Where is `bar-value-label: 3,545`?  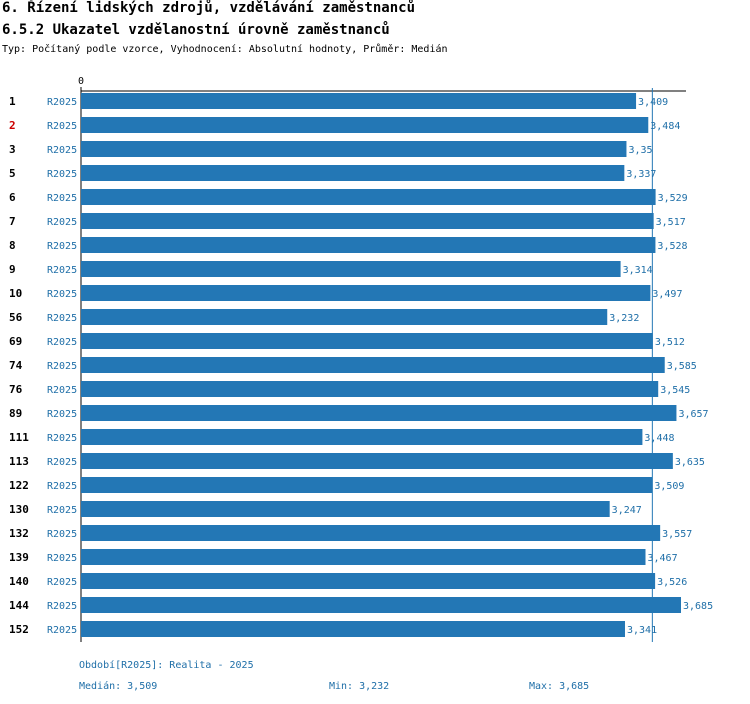
bar-value-label: 3,545 is located at coordinates (675, 390).